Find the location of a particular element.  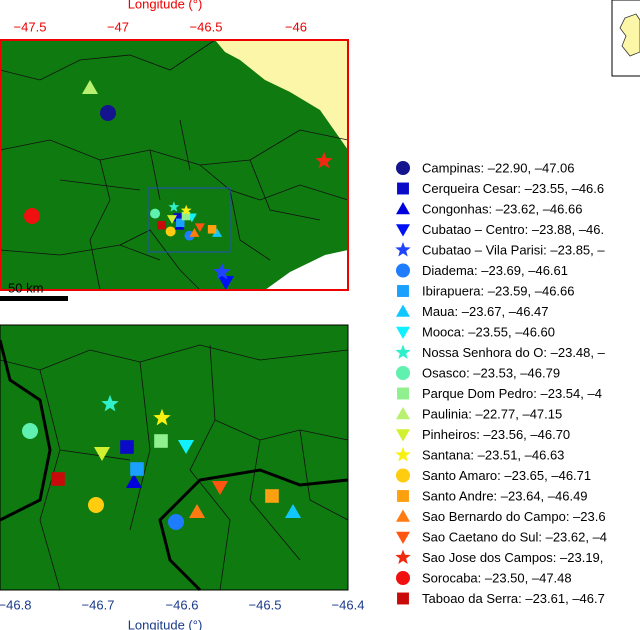

legend-label: Parque Dom Pedro: –23.54, –4 is located at coordinates (512, 393).